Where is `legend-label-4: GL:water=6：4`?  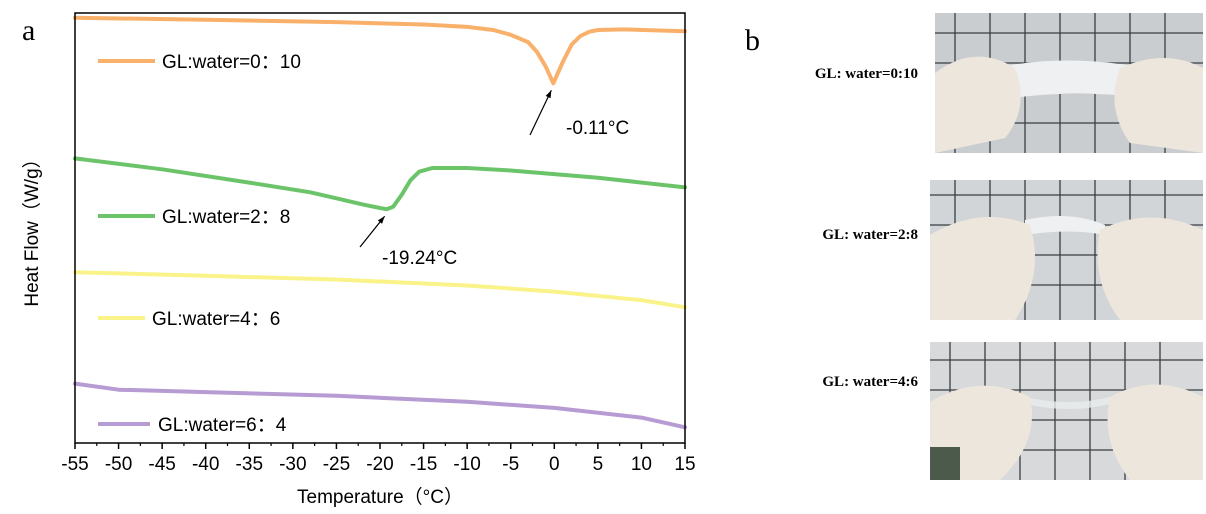
legend-label-4: GL:water=6：4 is located at coordinates (222, 425).